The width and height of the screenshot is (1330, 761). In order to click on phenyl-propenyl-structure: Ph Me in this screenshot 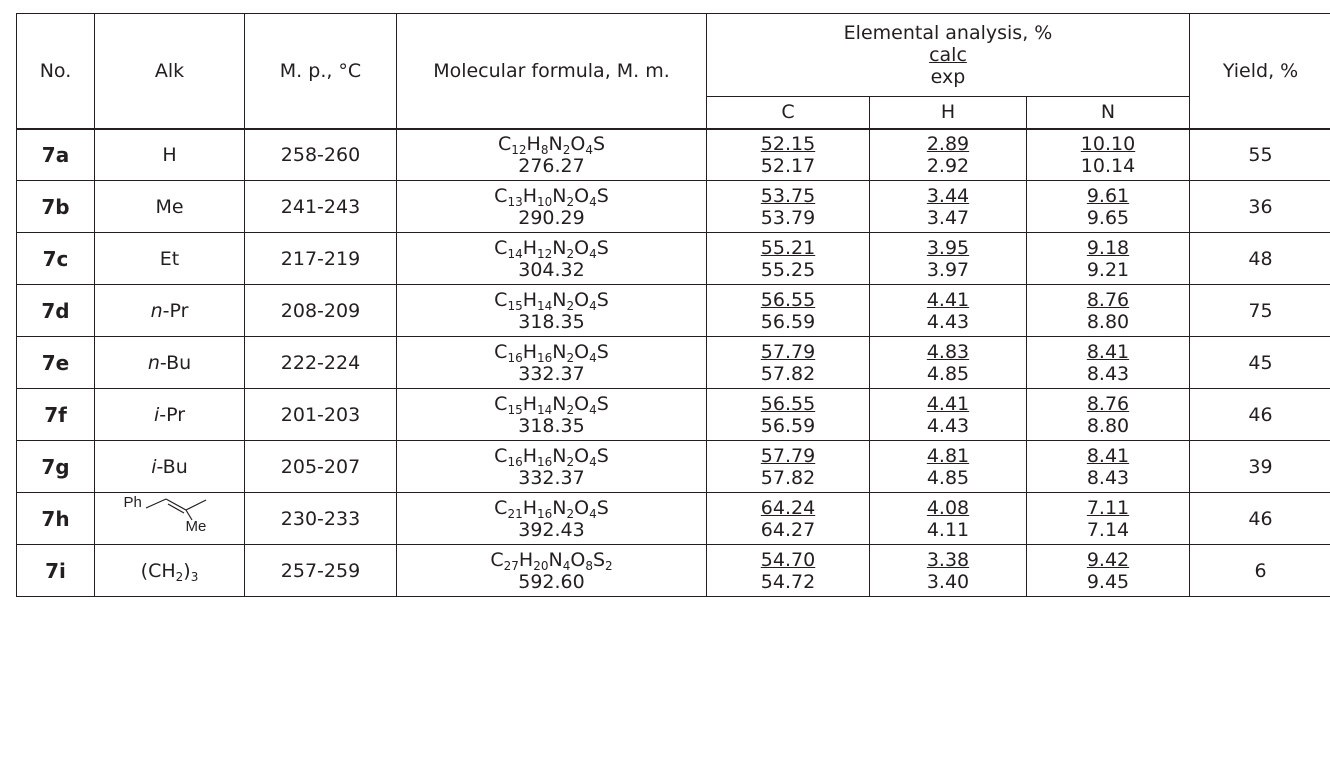, I will do `click(170, 516)`.